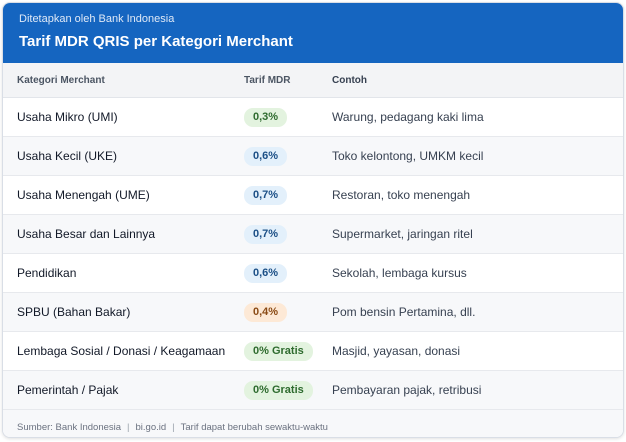  Describe the element at coordinates (408, 156) in the screenshot. I see `example-cell: Toko kelontong, UMKM kecil` at that location.